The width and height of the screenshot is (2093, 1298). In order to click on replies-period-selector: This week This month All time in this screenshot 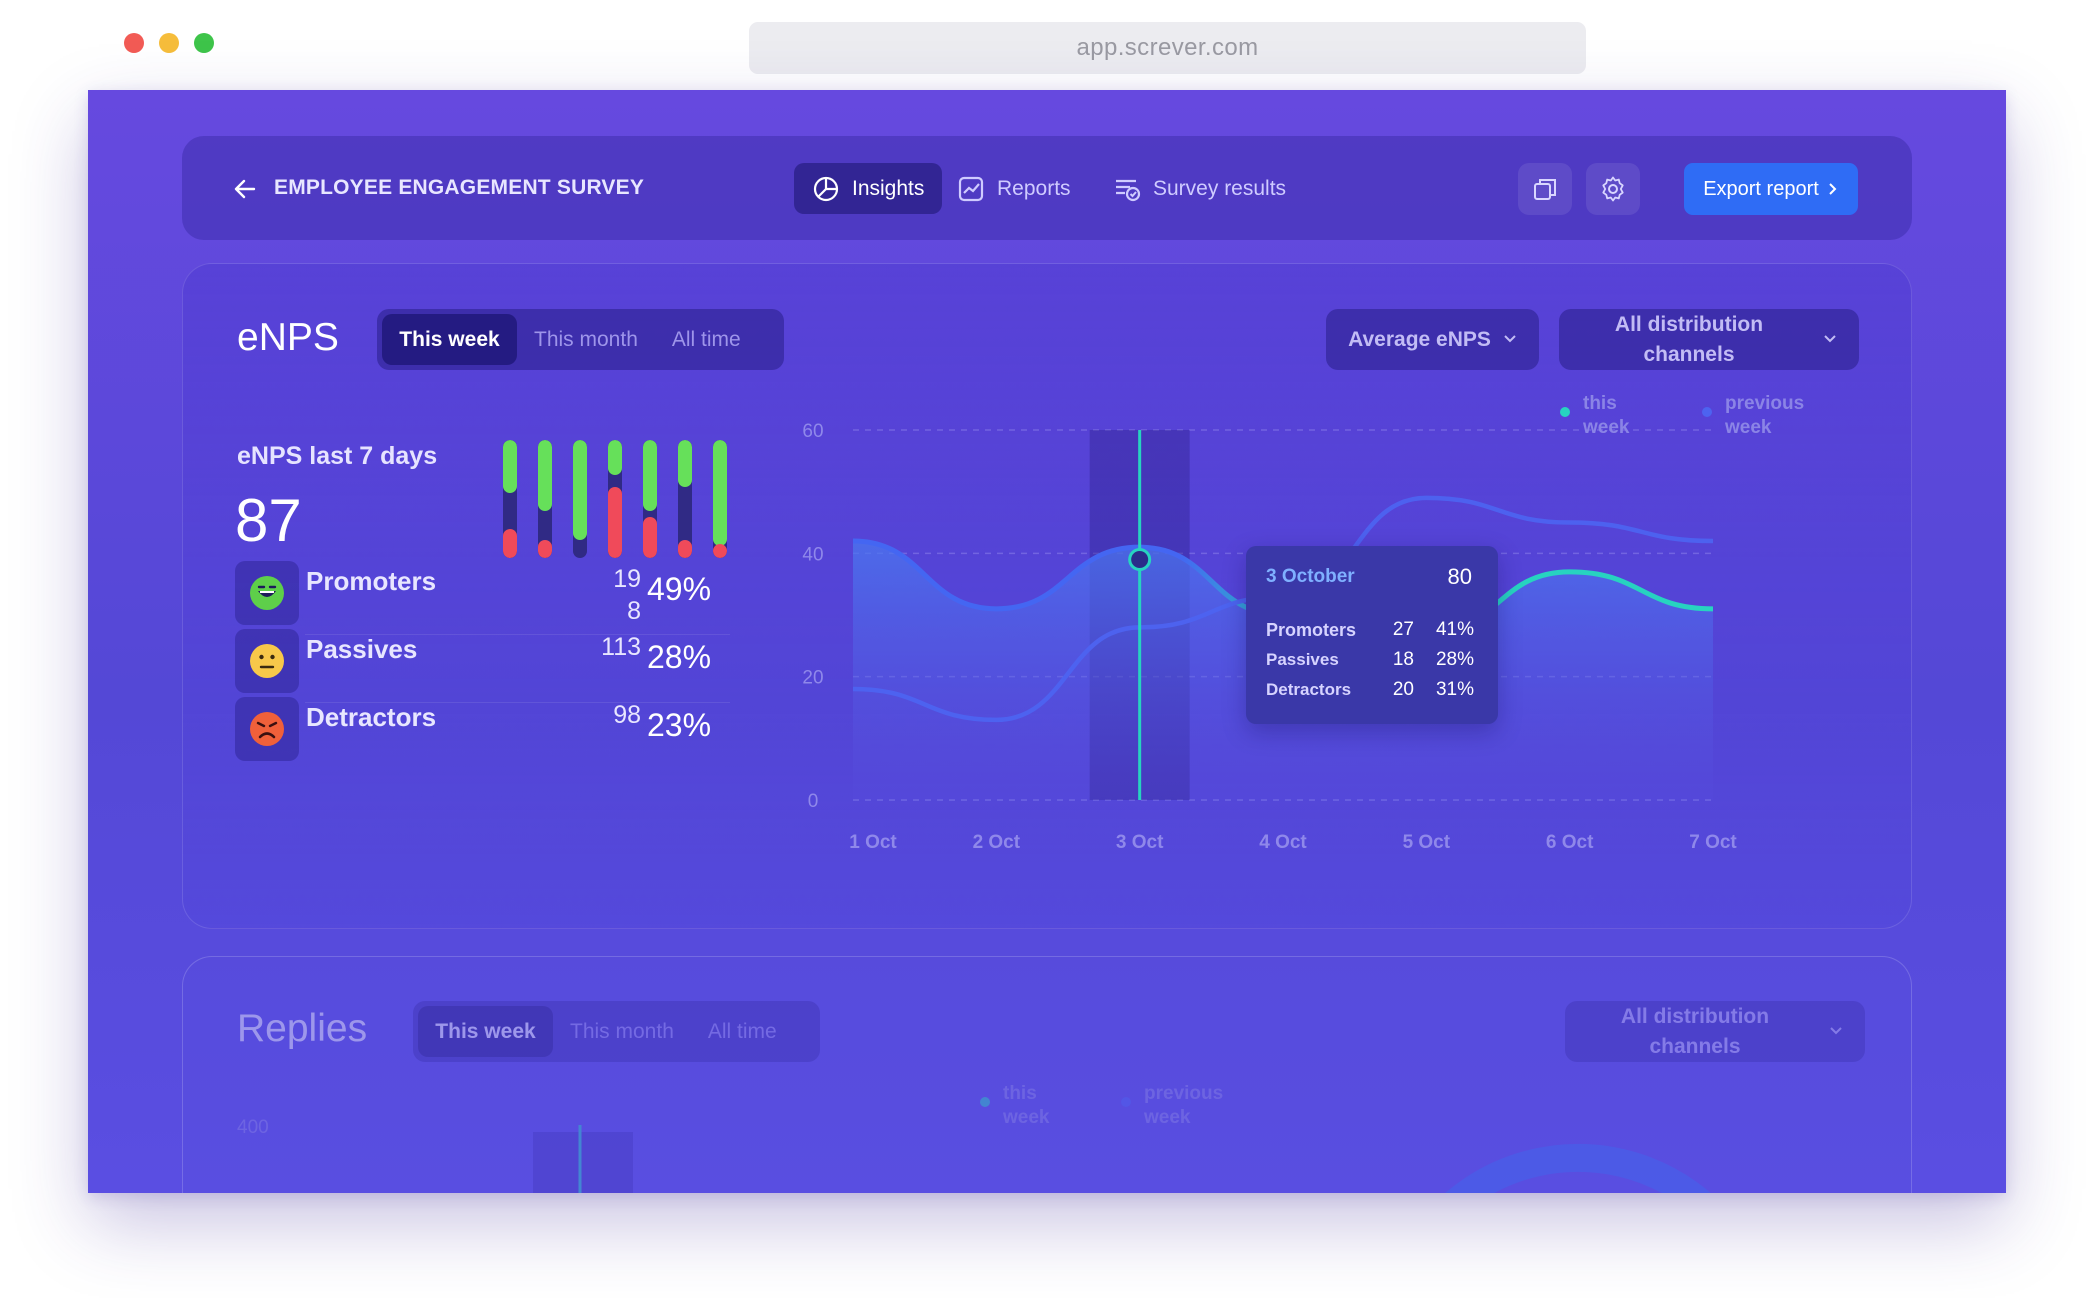, I will do `click(616, 1031)`.